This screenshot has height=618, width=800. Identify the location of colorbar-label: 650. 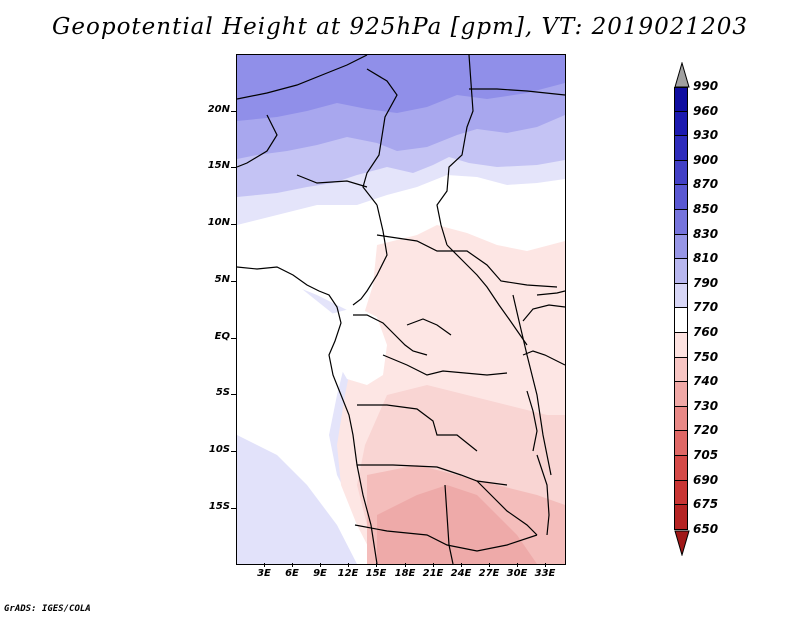
(706, 528).